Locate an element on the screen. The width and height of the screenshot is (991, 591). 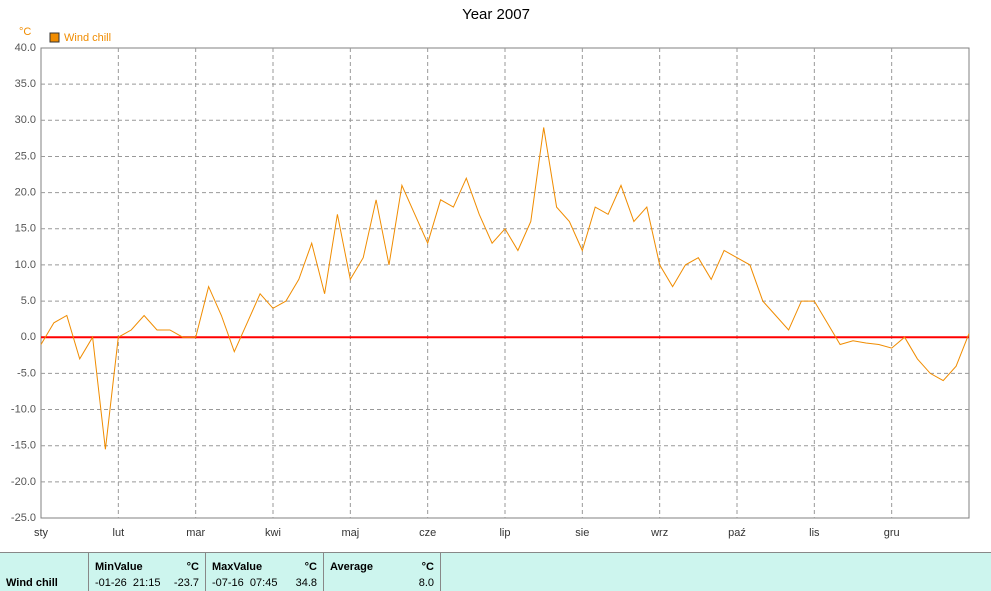
y-unit: °C is located at coordinates (25, 32).